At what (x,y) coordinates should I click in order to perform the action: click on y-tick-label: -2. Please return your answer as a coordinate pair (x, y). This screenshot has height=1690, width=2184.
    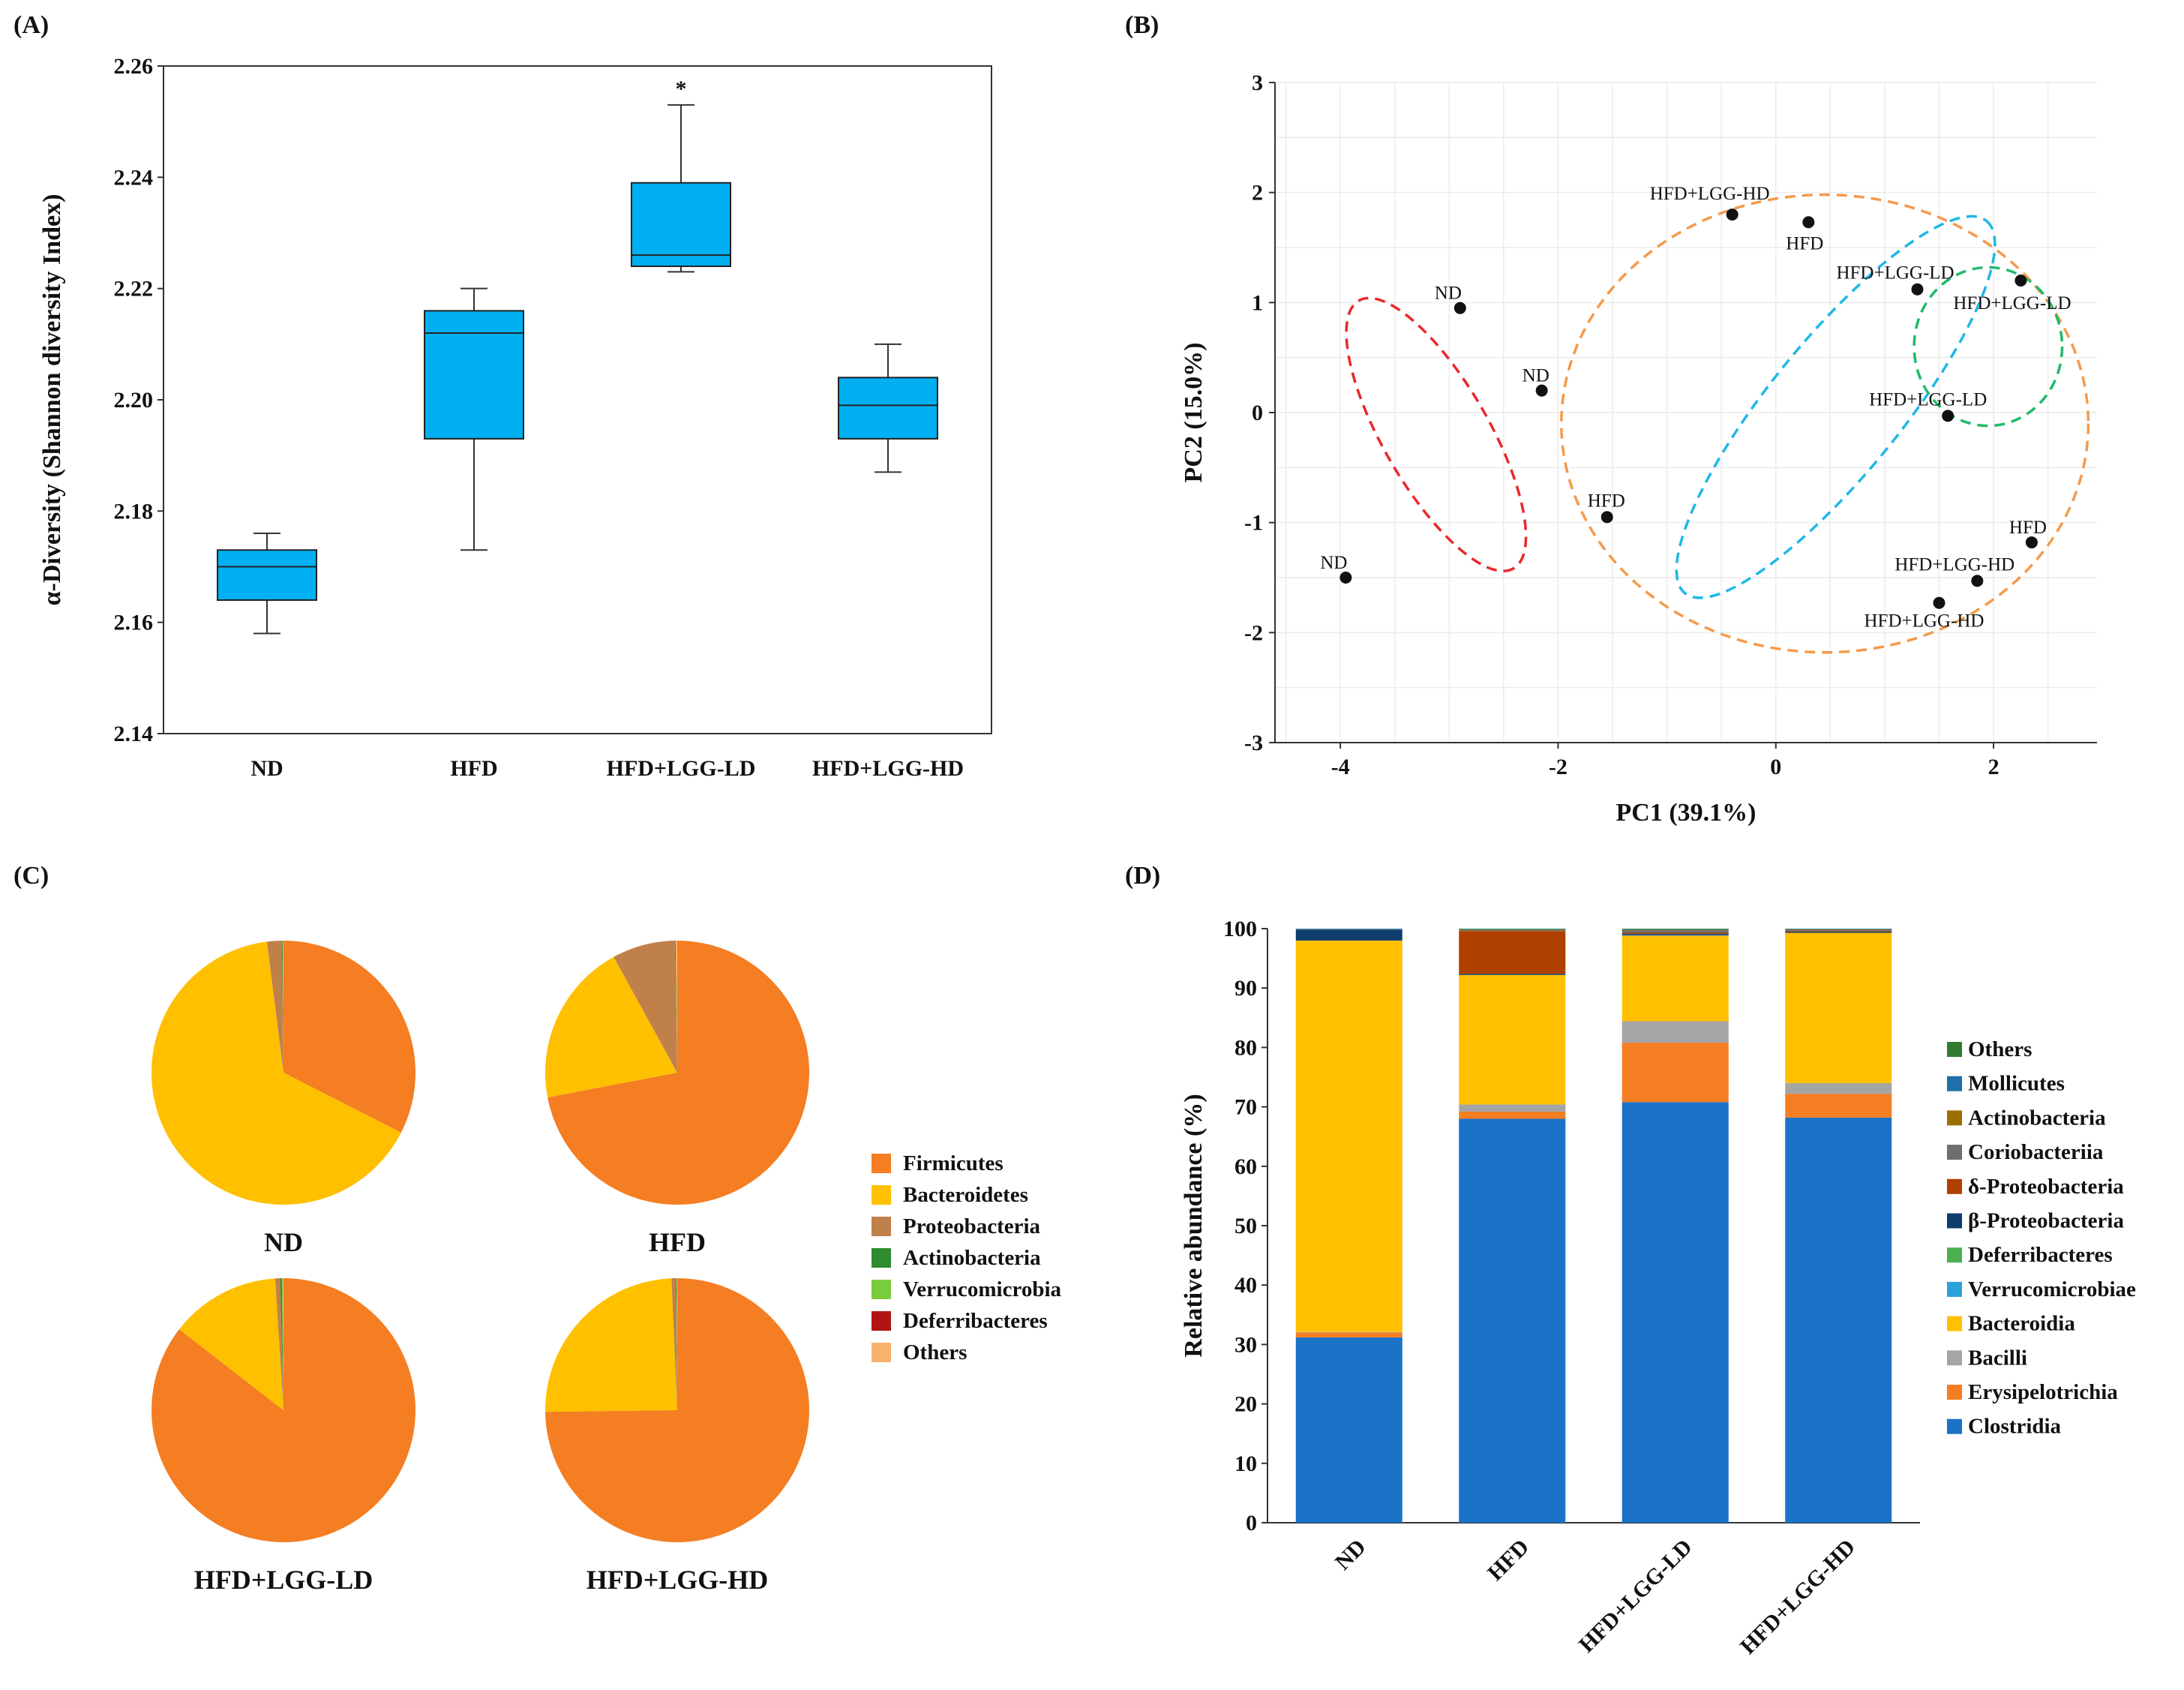
    Looking at the image, I should click on (1253, 633).